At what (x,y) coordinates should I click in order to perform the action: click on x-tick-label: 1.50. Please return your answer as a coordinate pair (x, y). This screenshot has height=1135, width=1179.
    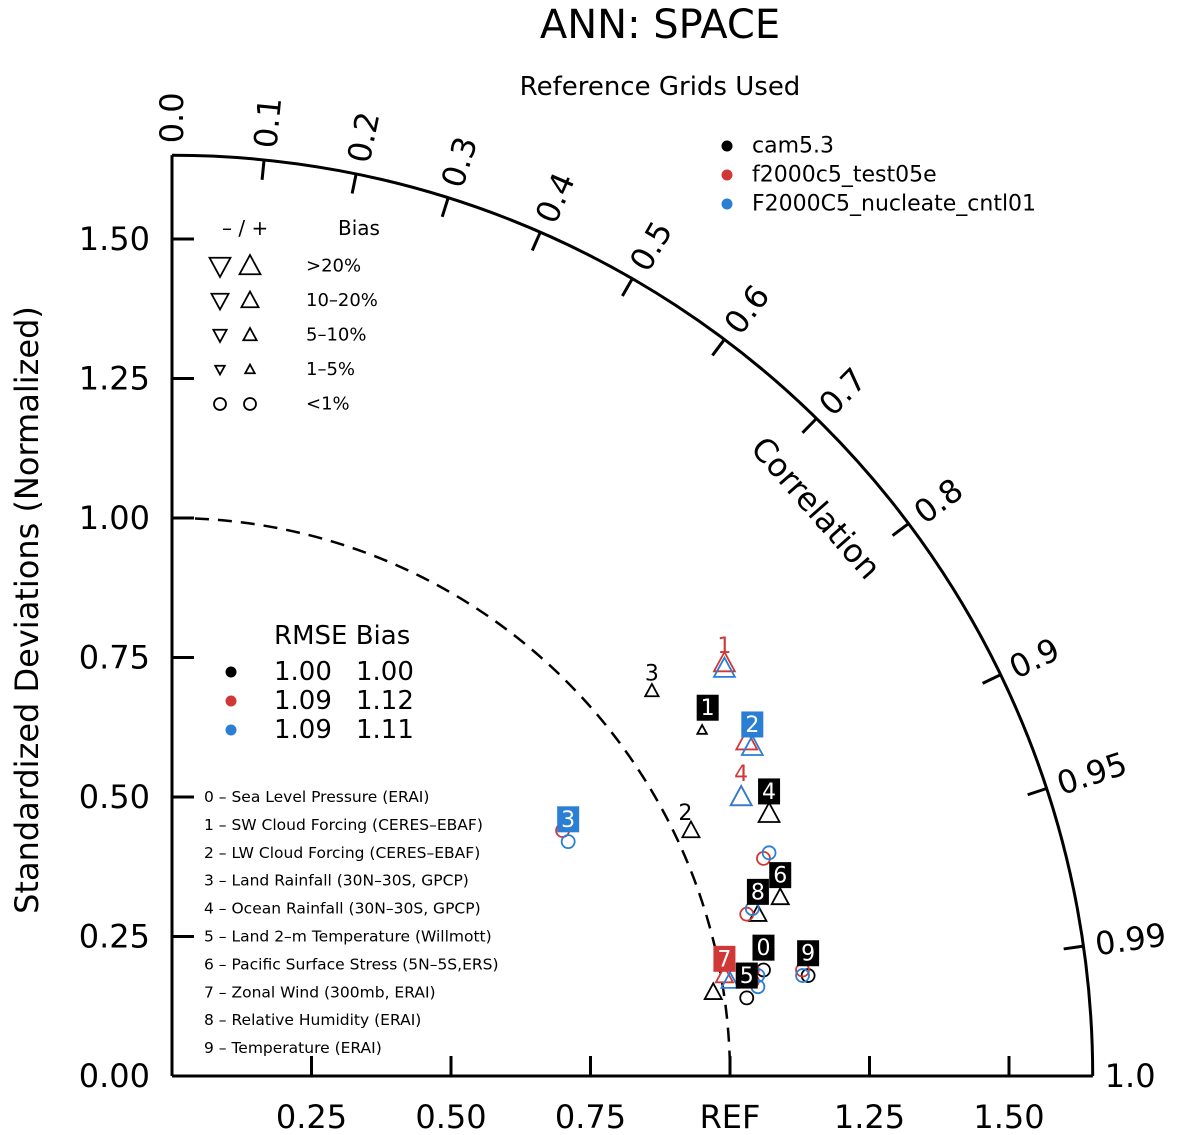
    Looking at the image, I should click on (1008, 1116).